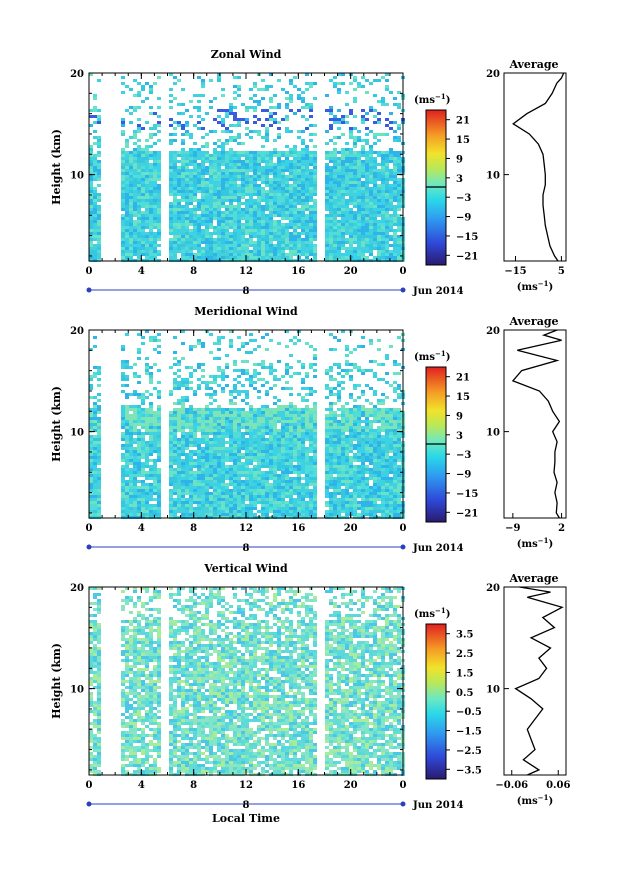 This screenshot has height=873, width=623. Describe the element at coordinates (467, 256) in the screenshot. I see `colorbar-tick-label: −21` at that location.